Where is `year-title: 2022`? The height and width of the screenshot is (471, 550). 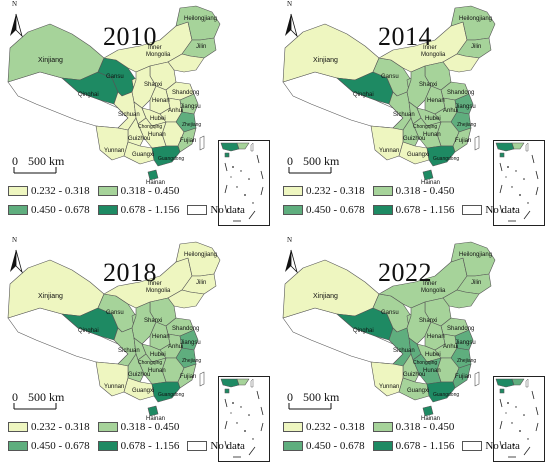
year-title: 2022 is located at coordinates (405, 272).